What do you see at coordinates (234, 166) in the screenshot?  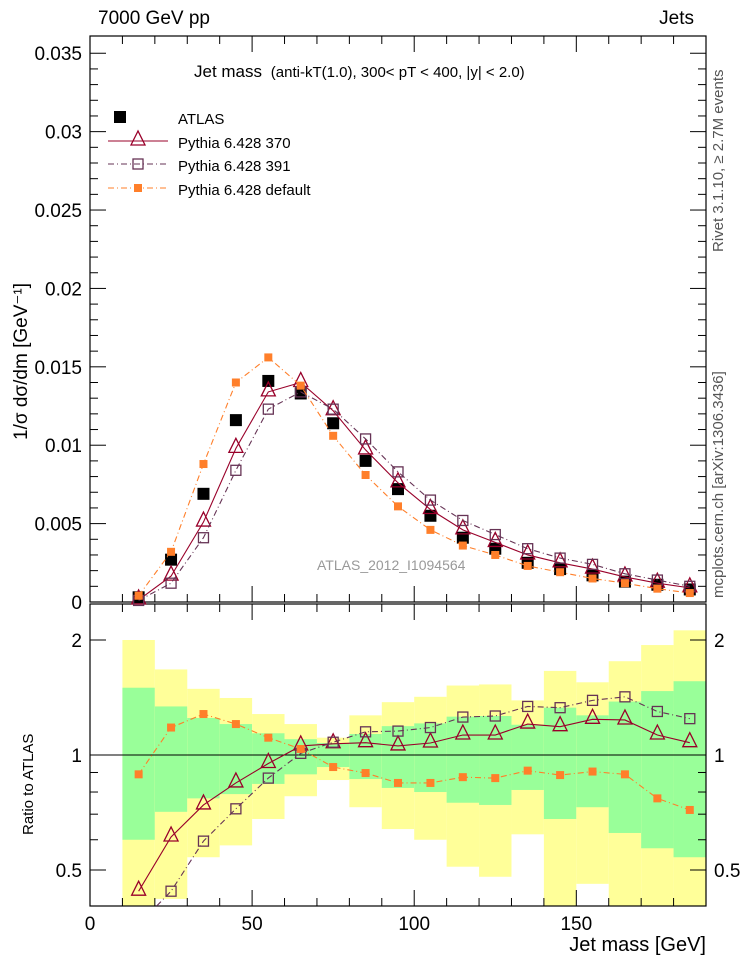 I see `legend-item-p391: Pythia 6.428 391` at bounding box center [234, 166].